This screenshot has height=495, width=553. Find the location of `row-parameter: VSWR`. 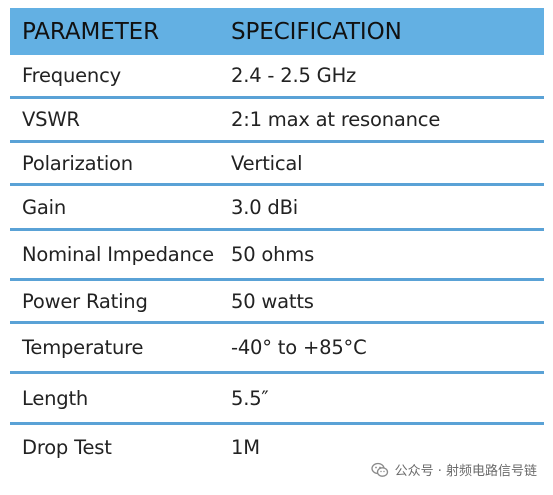

row-parameter: VSWR is located at coordinates (51, 119).